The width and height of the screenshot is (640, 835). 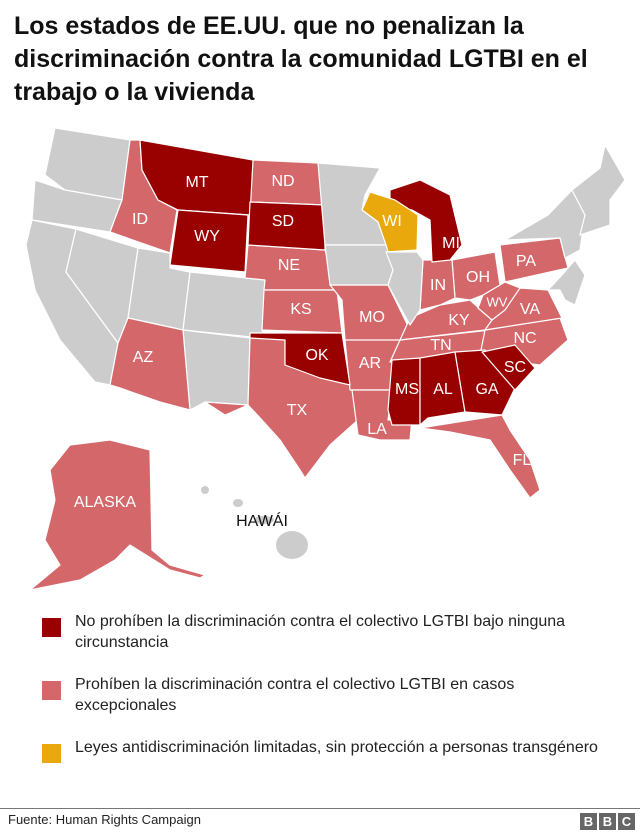 I want to click on label-pa: PA, so click(x=526, y=261).